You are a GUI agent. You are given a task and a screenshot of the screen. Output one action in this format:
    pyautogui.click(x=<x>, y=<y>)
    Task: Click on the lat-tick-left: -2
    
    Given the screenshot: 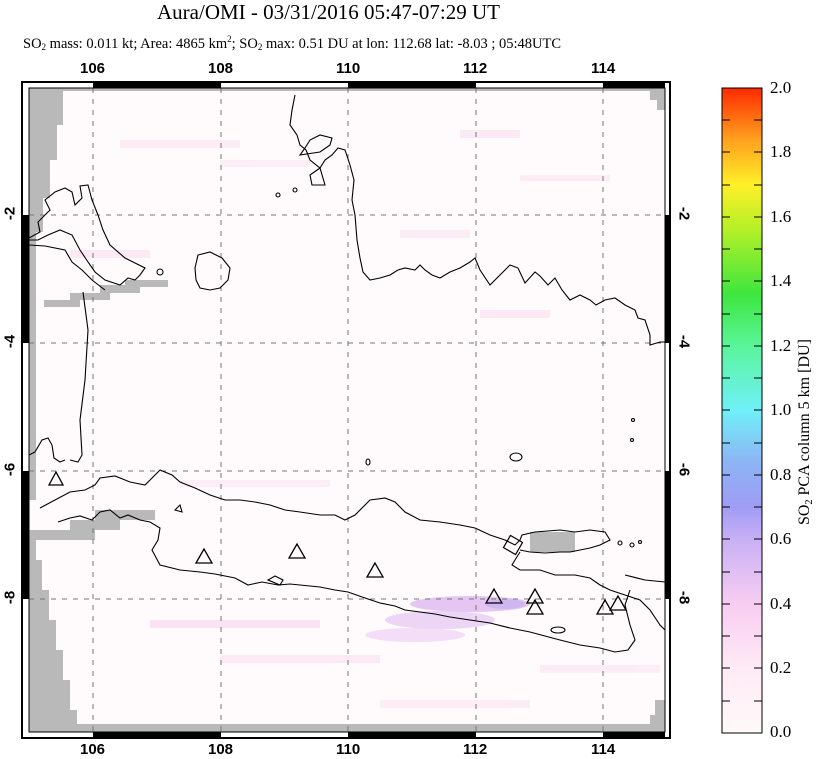 What is the action you would take?
    pyautogui.click(x=10, y=213)
    